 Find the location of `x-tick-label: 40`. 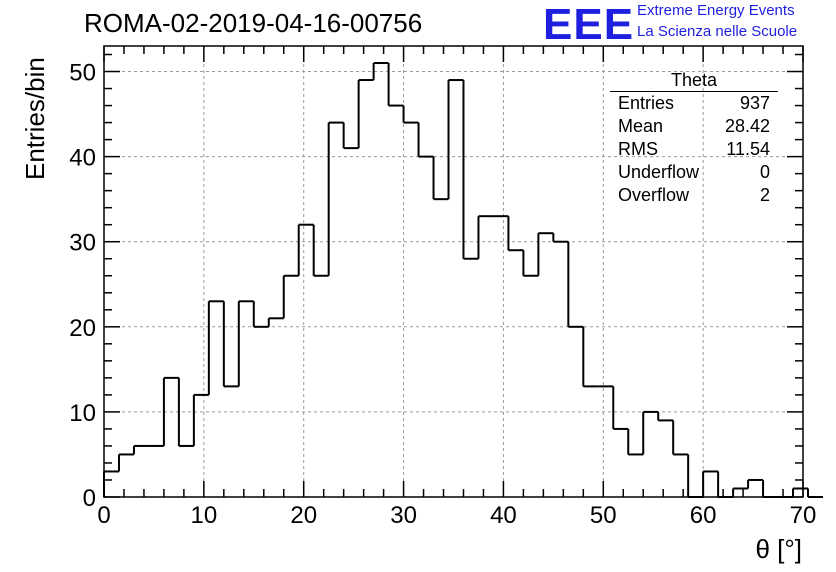

x-tick-label: 40 is located at coordinates (503, 515).